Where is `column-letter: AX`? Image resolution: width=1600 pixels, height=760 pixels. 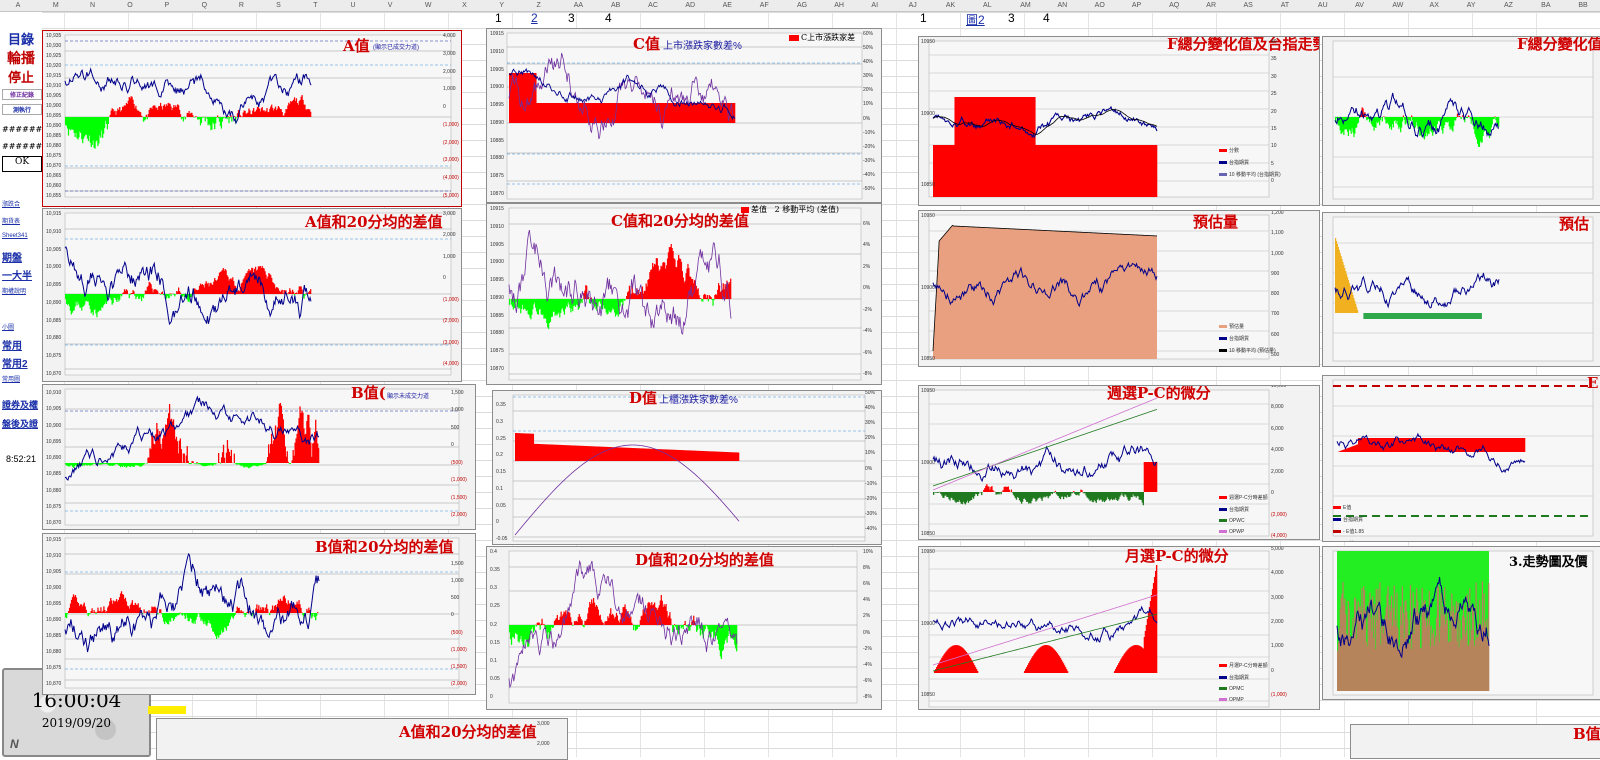
column-letter: AX is located at coordinates (1434, 5).